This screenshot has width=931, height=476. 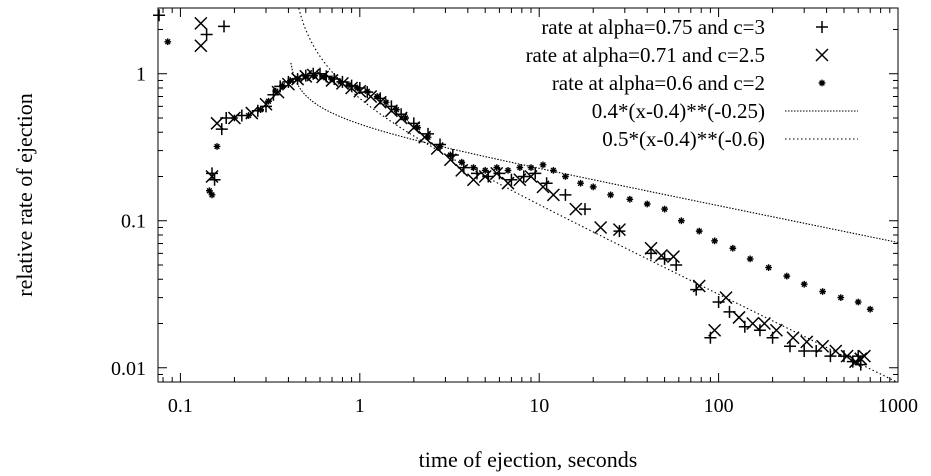 What do you see at coordinates (24, 194) in the screenshot?
I see `y-axis-title: relative rate of ejection` at bounding box center [24, 194].